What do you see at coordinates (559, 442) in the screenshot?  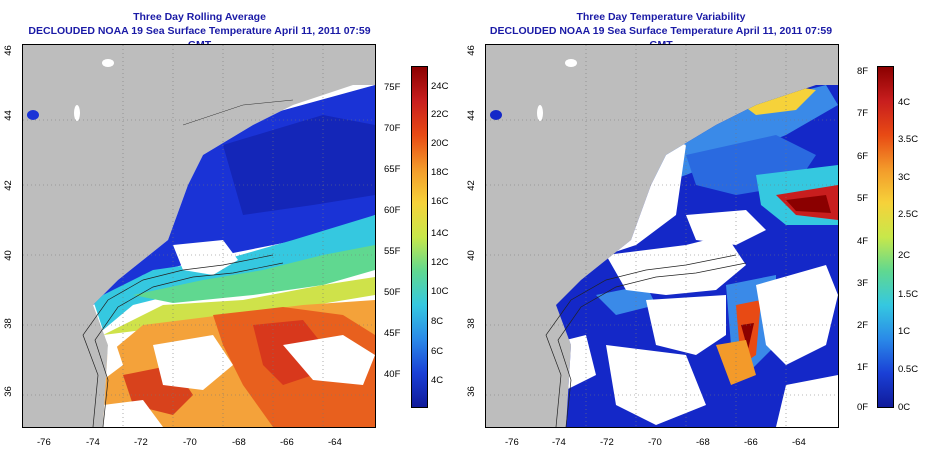 I see `right-lon-tick: -74` at bounding box center [559, 442].